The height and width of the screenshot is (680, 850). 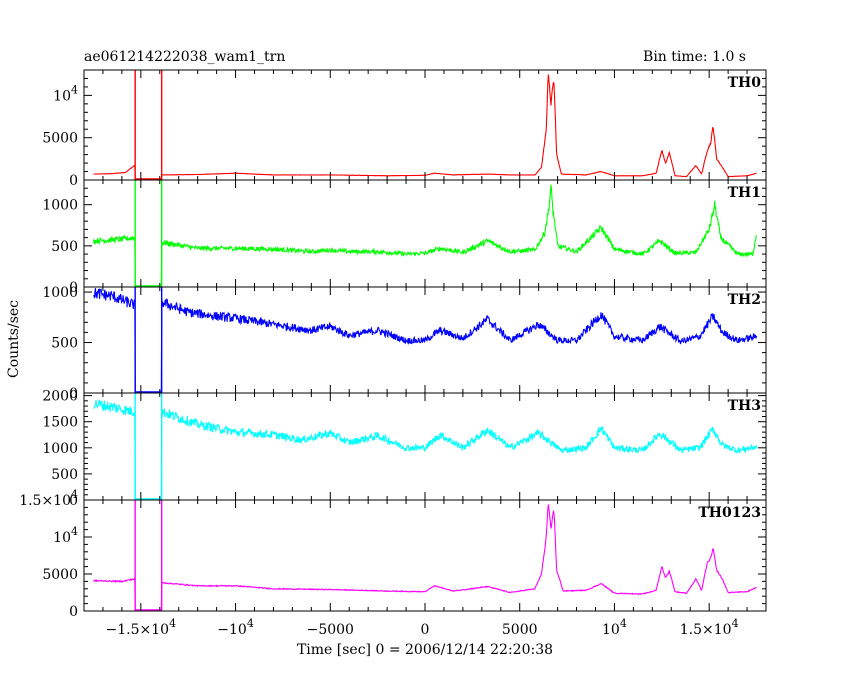 What do you see at coordinates (148, 555) in the screenshot?
I see `data-gap-th0123` at bounding box center [148, 555].